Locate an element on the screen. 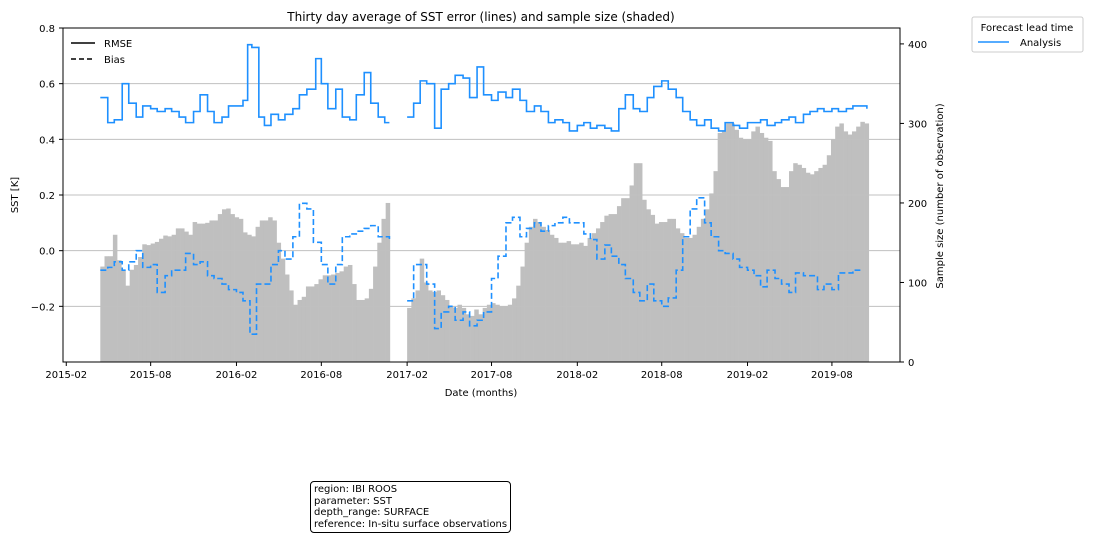 The image size is (1094, 540). rmse-line is located at coordinates (637, 99).